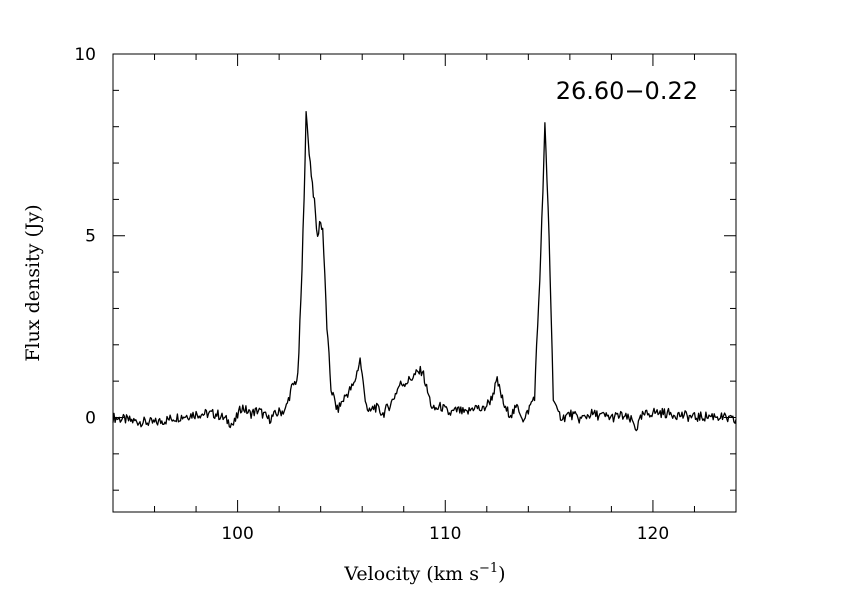 The image size is (842, 595). Describe the element at coordinates (33, 282) in the screenshot. I see `y-axis-label: Flux density (Jy)` at that location.